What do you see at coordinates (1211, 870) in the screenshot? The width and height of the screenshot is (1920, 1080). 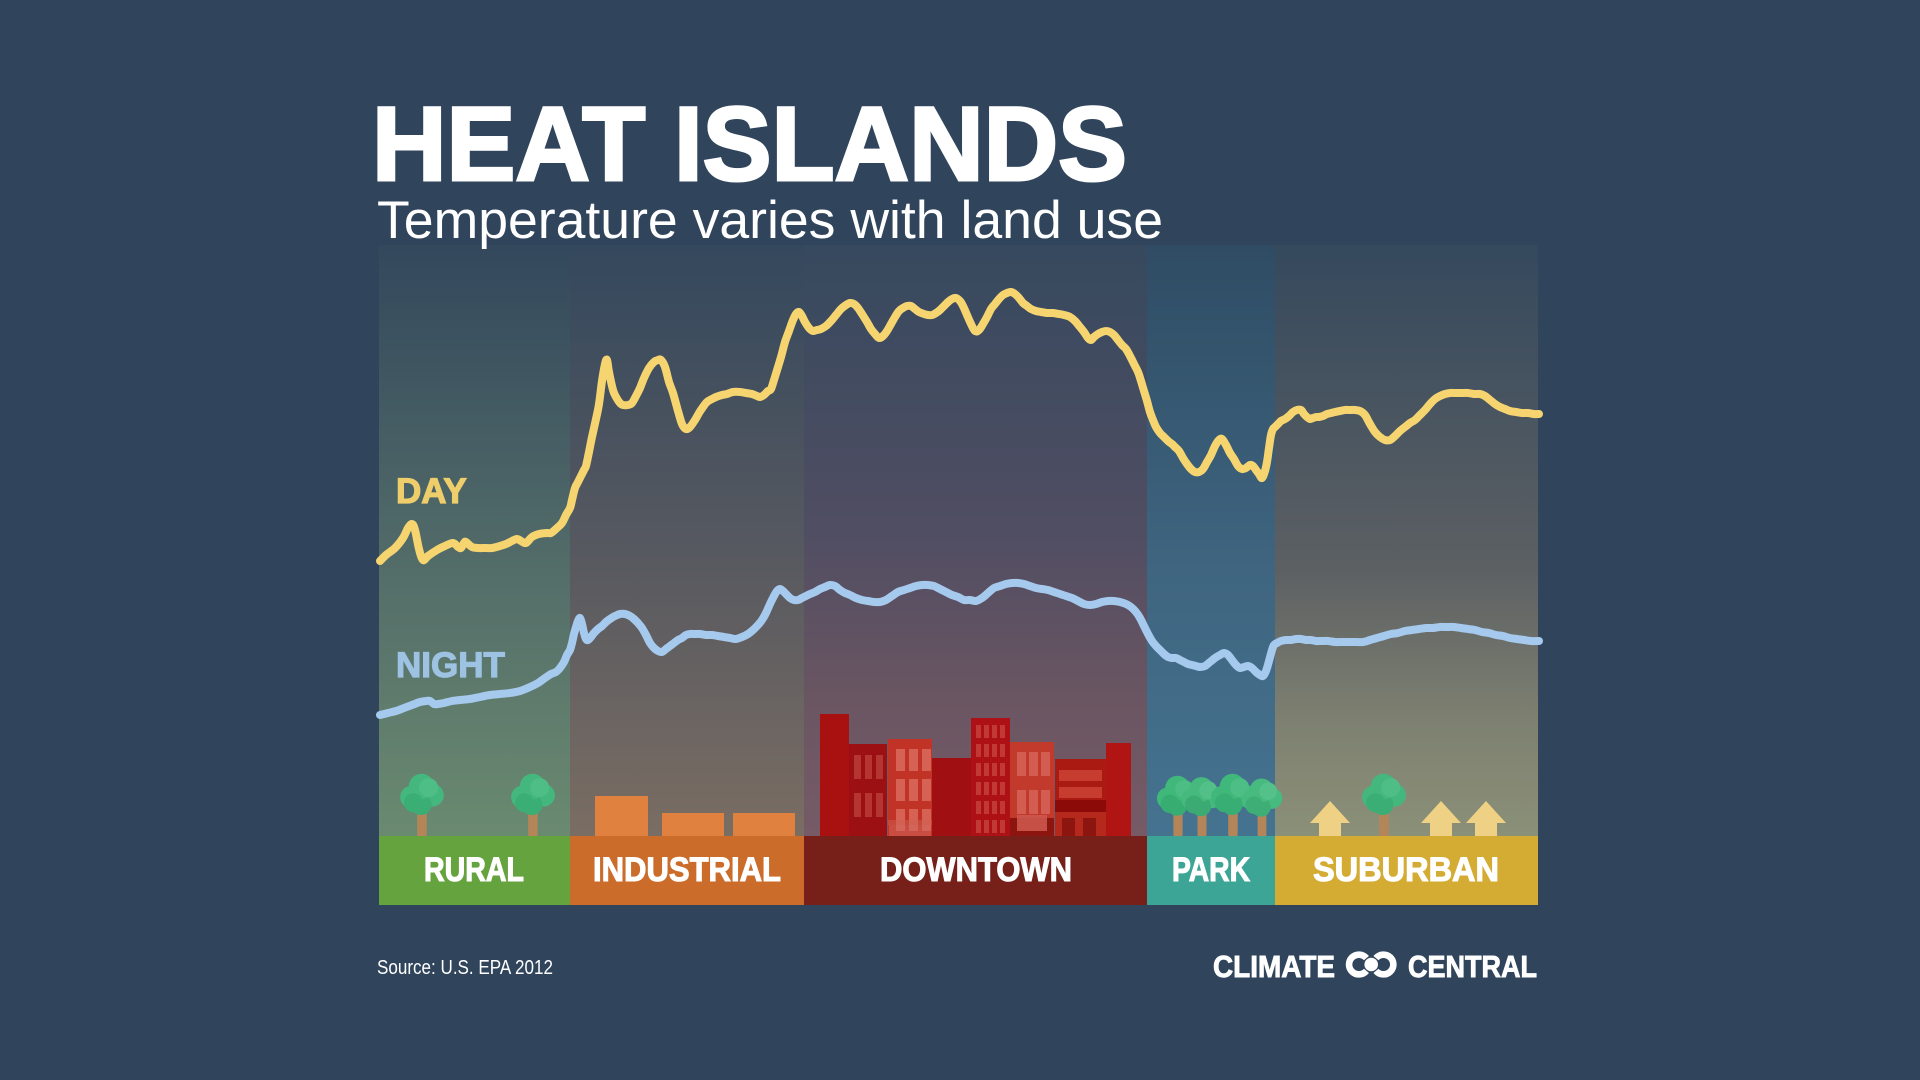 I see `svg-text: PARK` at bounding box center [1211, 870].